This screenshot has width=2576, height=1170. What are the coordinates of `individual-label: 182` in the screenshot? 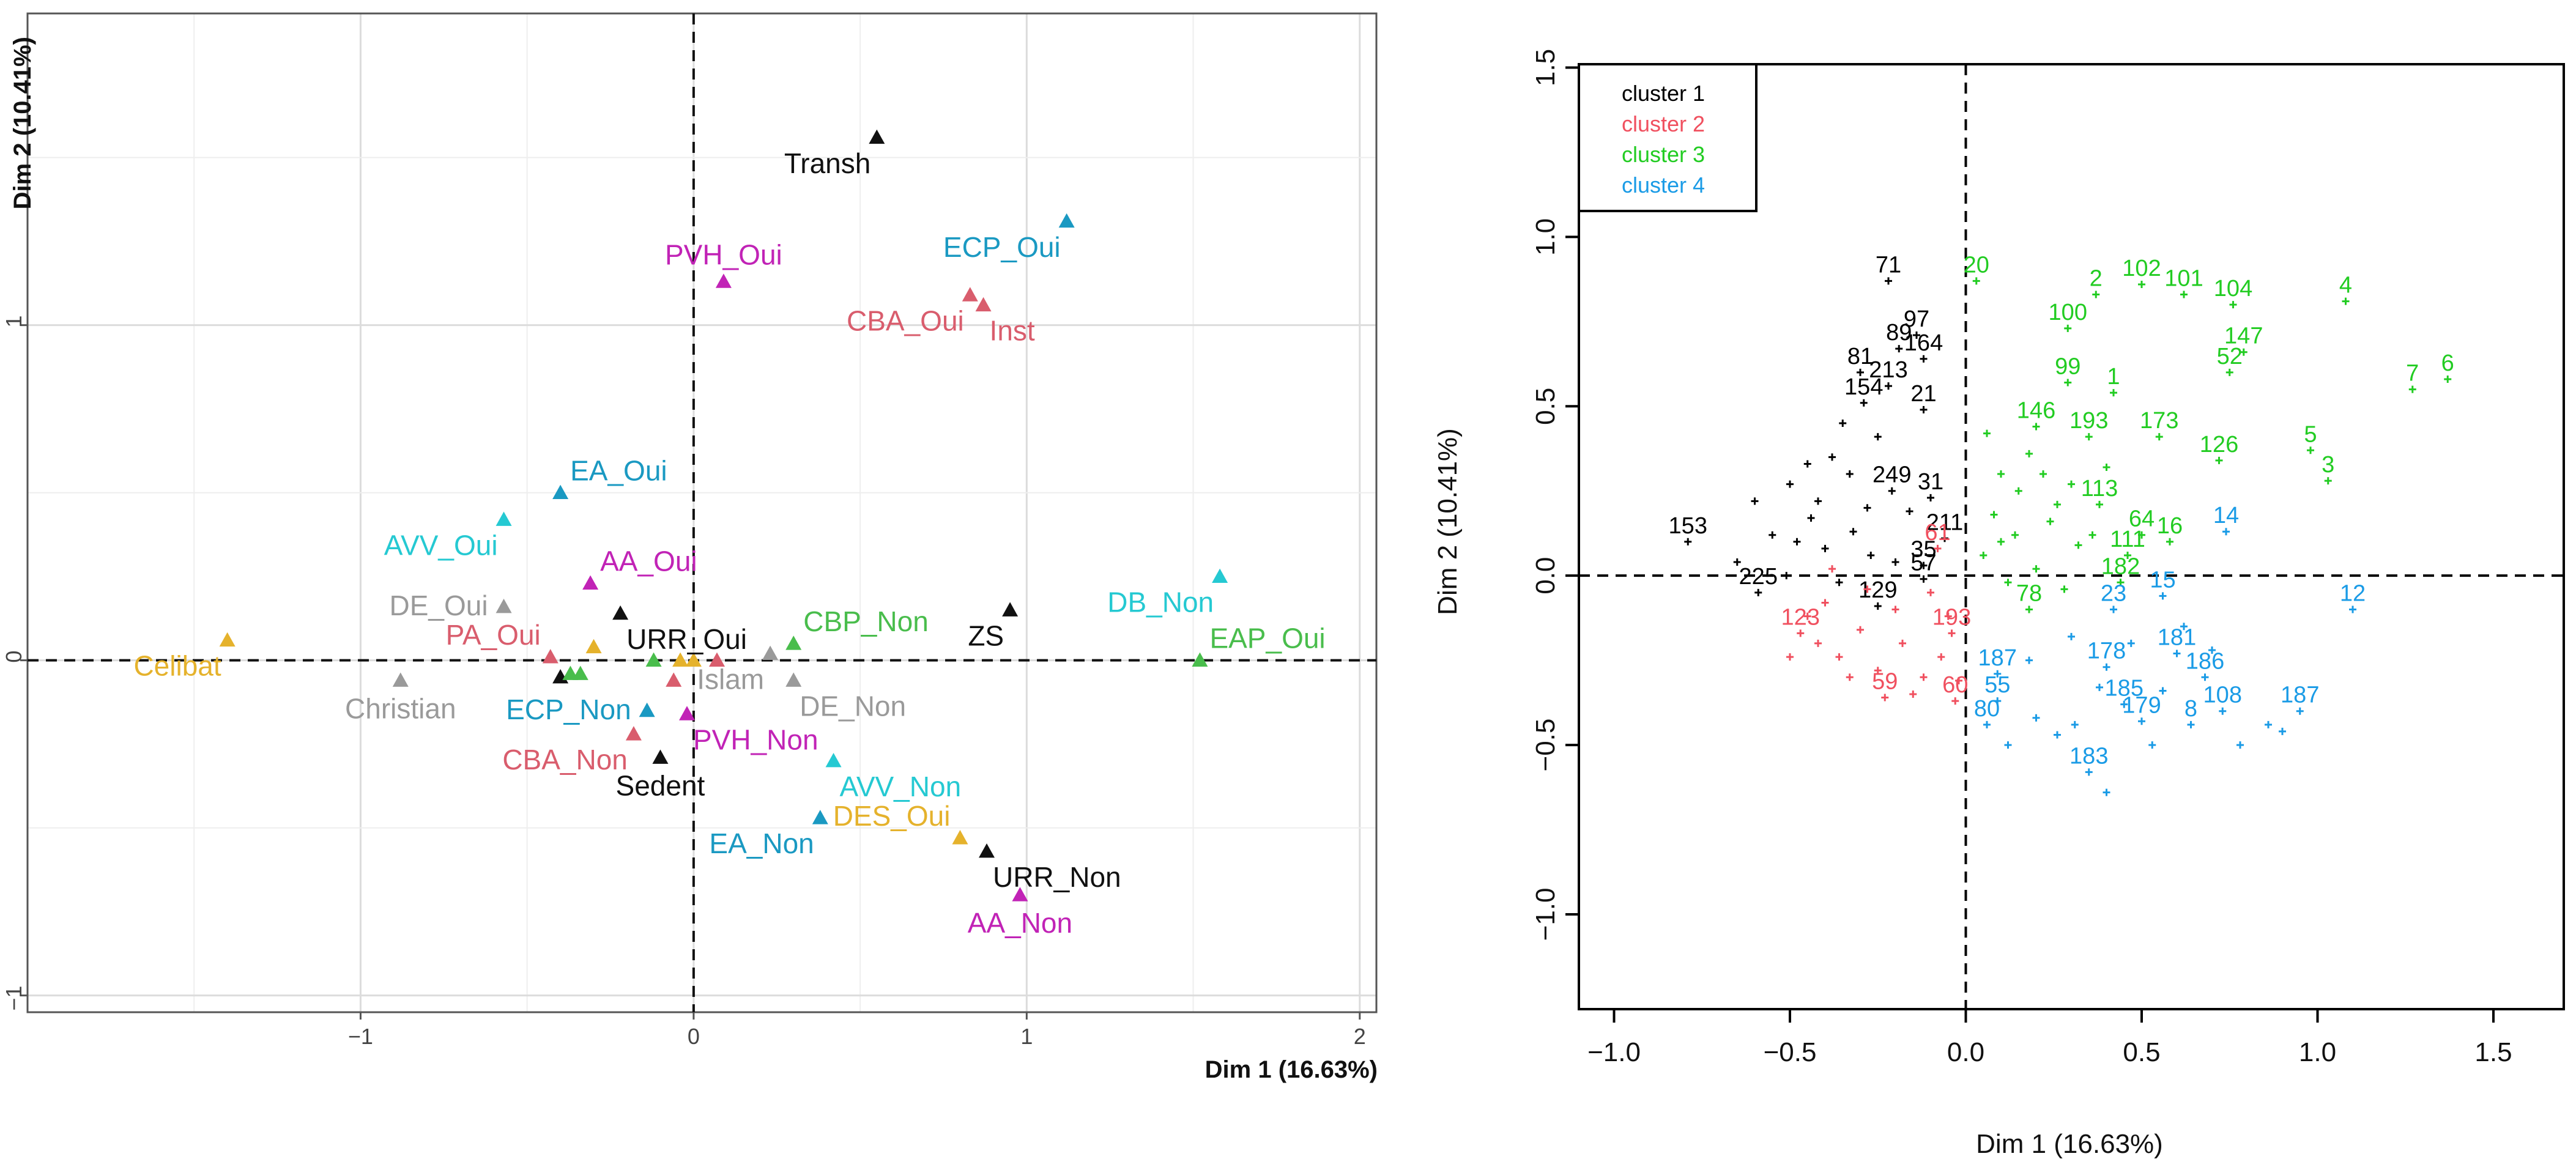 It's located at (2120, 566).